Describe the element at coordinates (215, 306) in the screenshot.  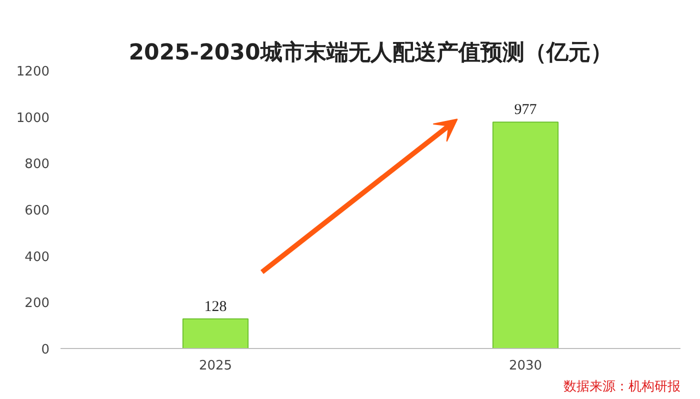
I see `data-label: 128` at that location.